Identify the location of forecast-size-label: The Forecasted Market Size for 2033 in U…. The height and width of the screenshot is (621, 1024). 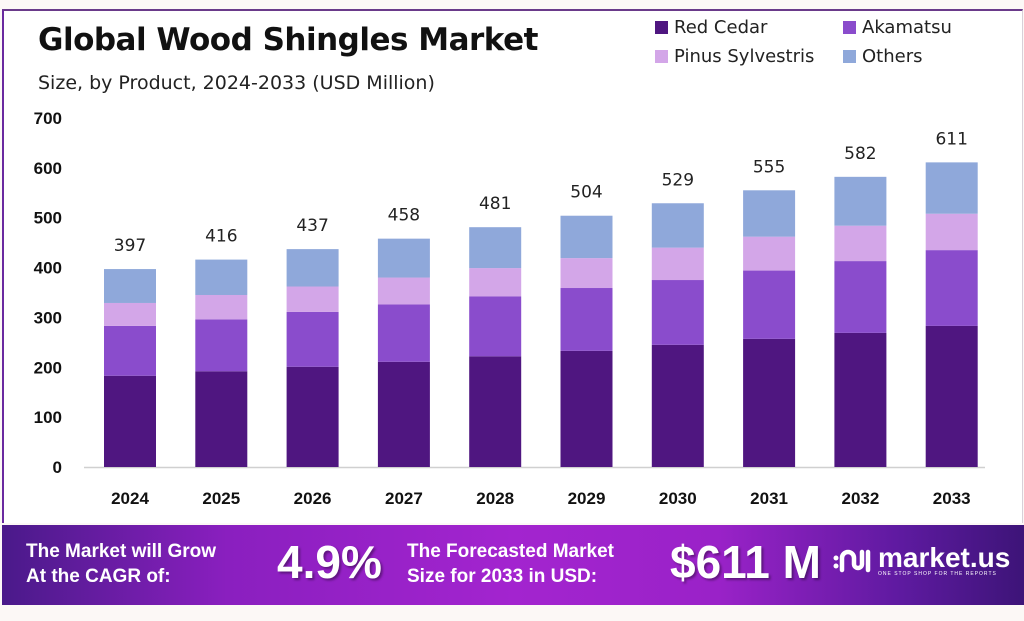
(510, 564).